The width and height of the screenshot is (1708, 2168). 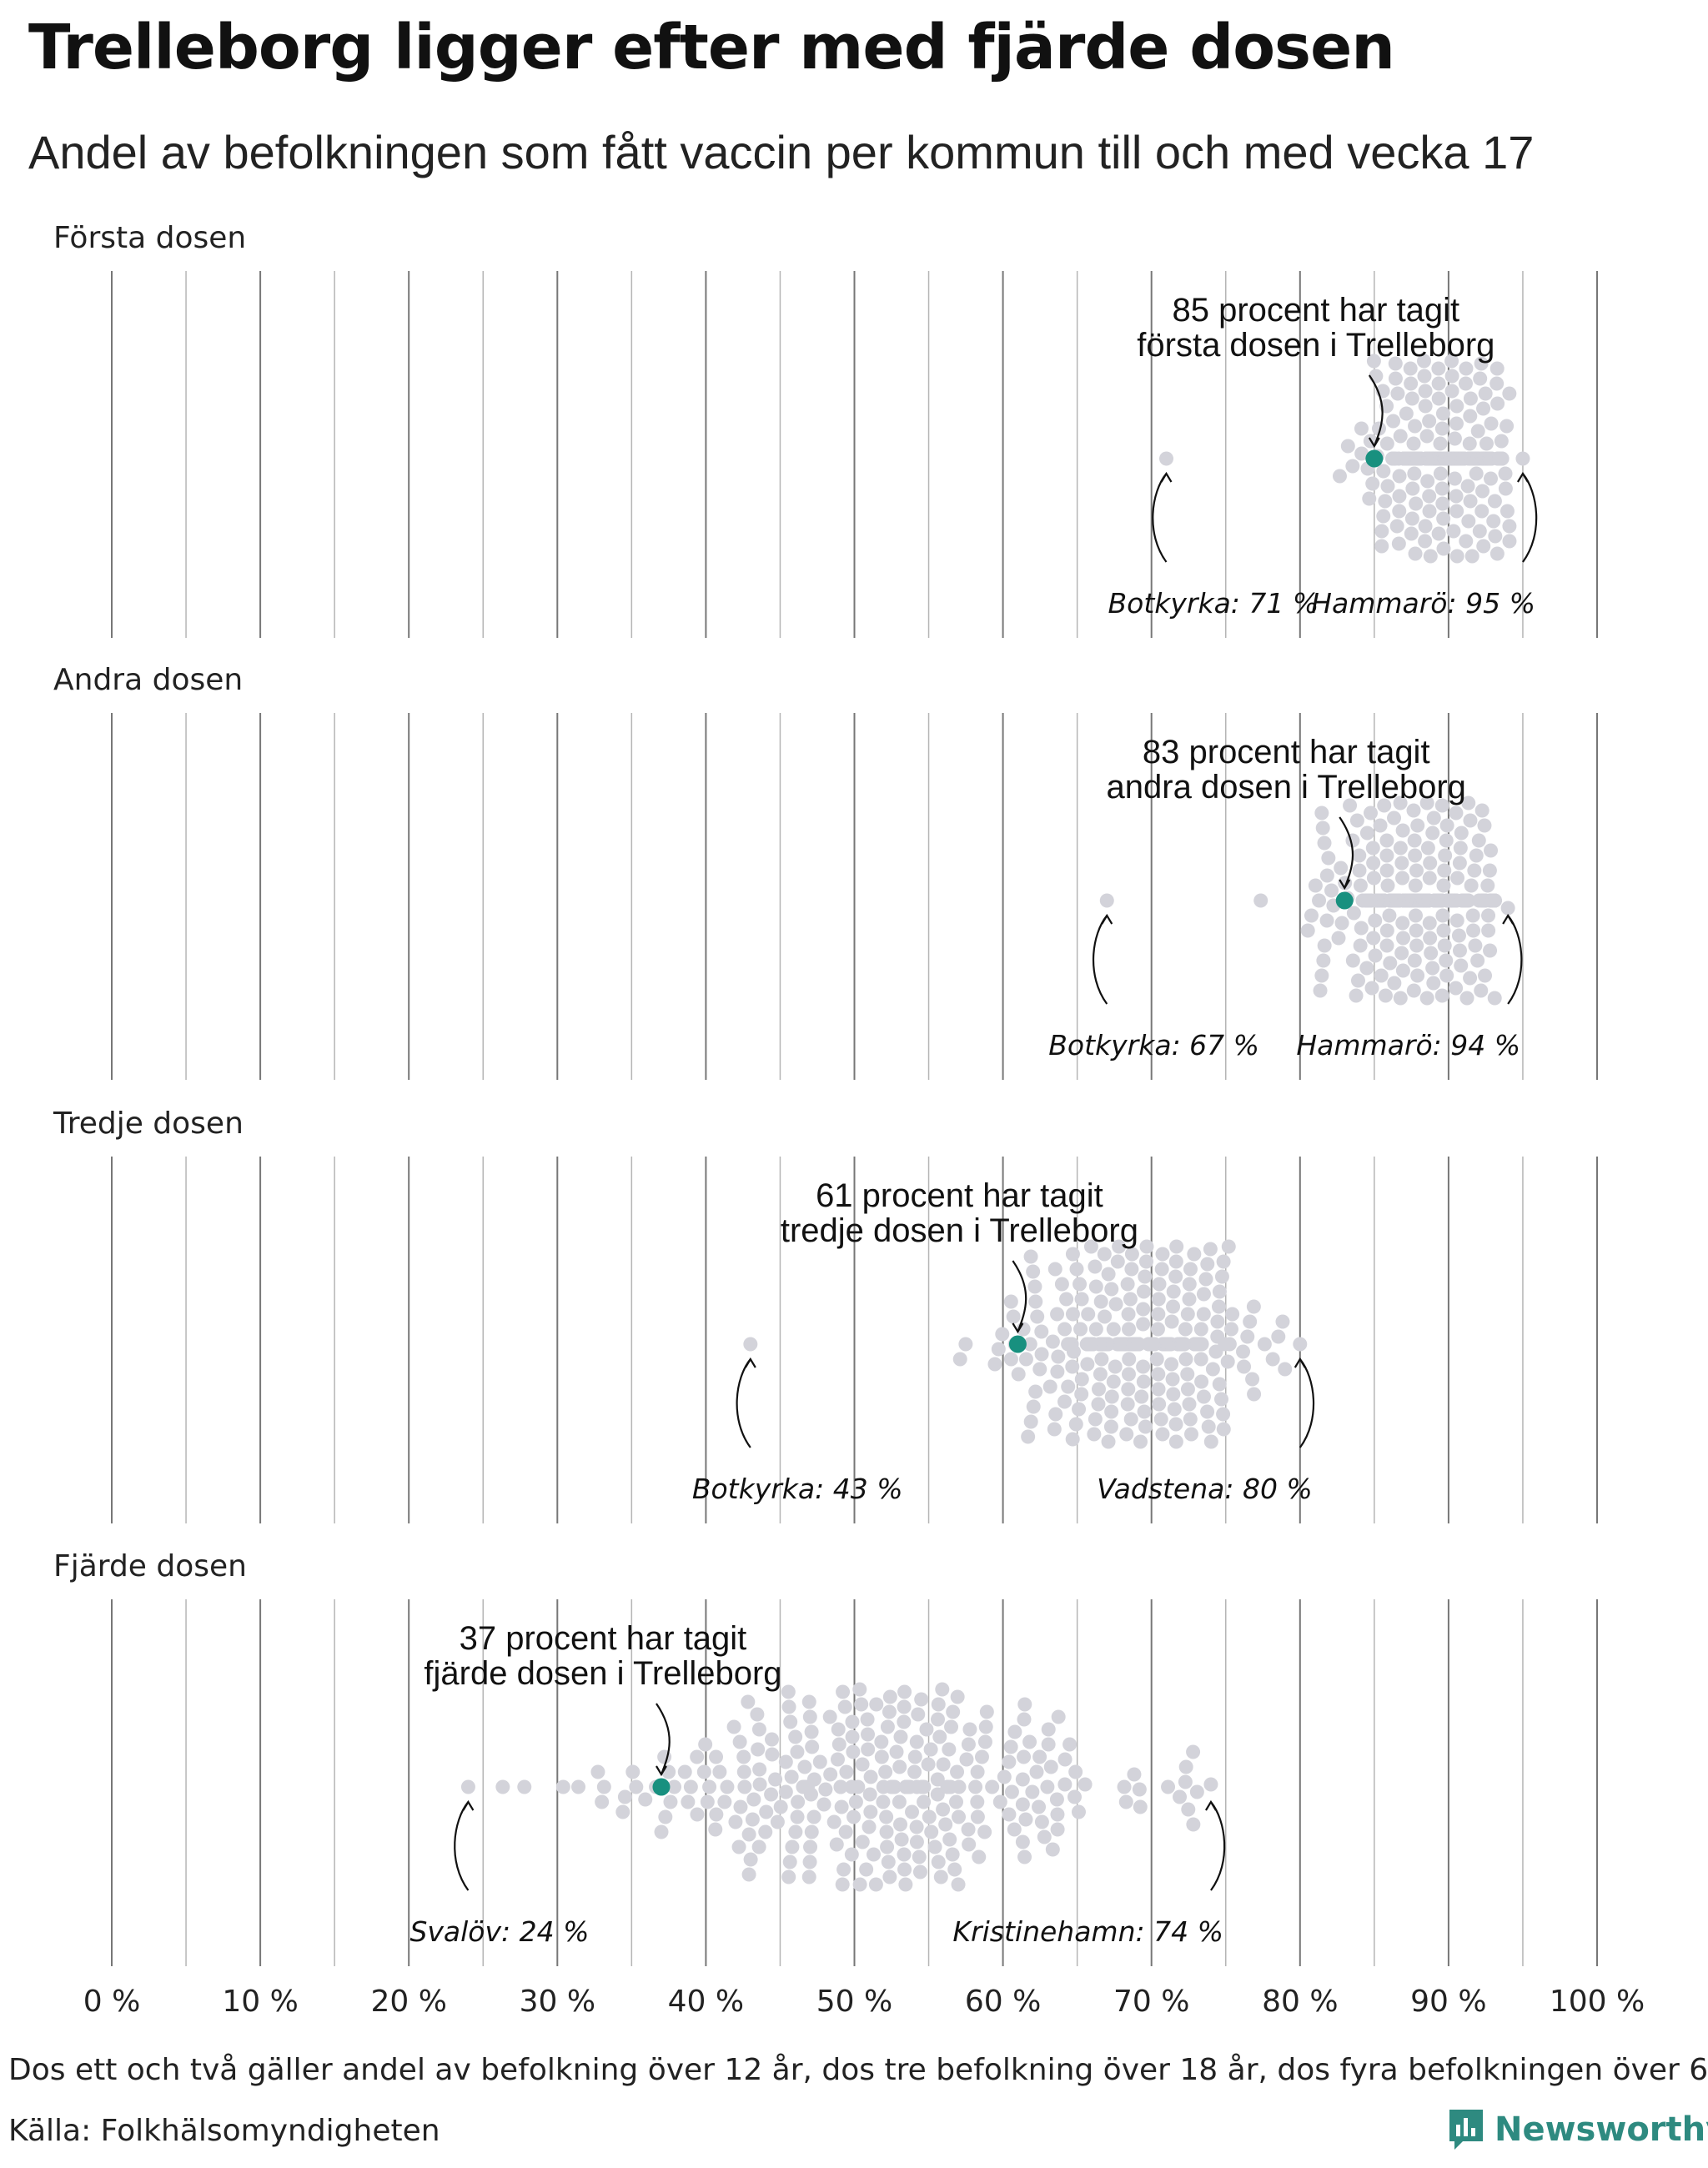 What do you see at coordinates (148, 680) in the screenshot?
I see `panel-label: Andra dosen` at bounding box center [148, 680].